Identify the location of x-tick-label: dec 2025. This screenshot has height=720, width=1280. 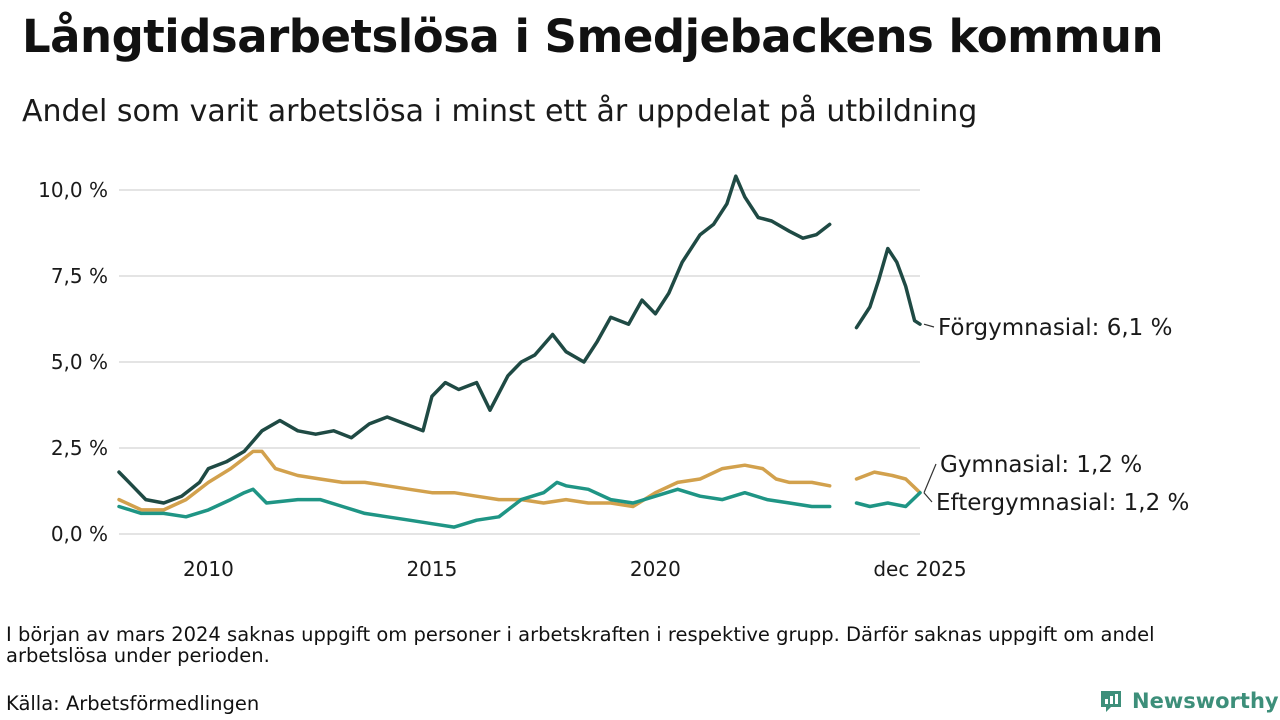
(919, 569).